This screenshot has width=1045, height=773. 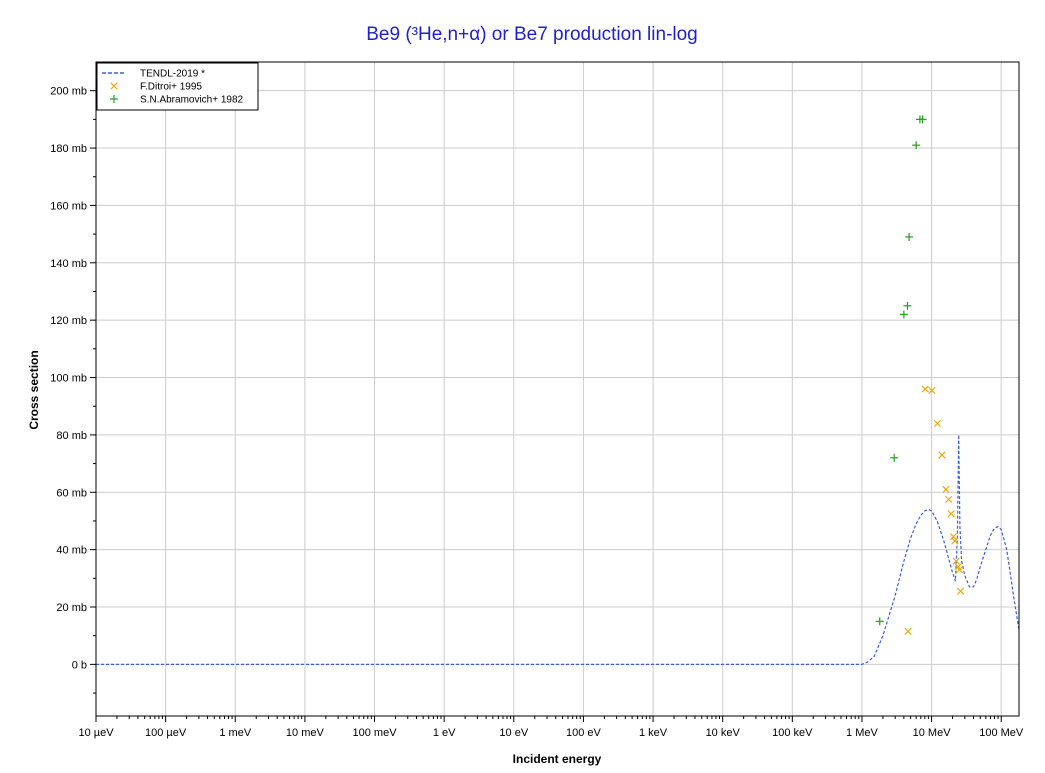 I want to click on y-tick-label: 180 mb, so click(x=68, y=149).